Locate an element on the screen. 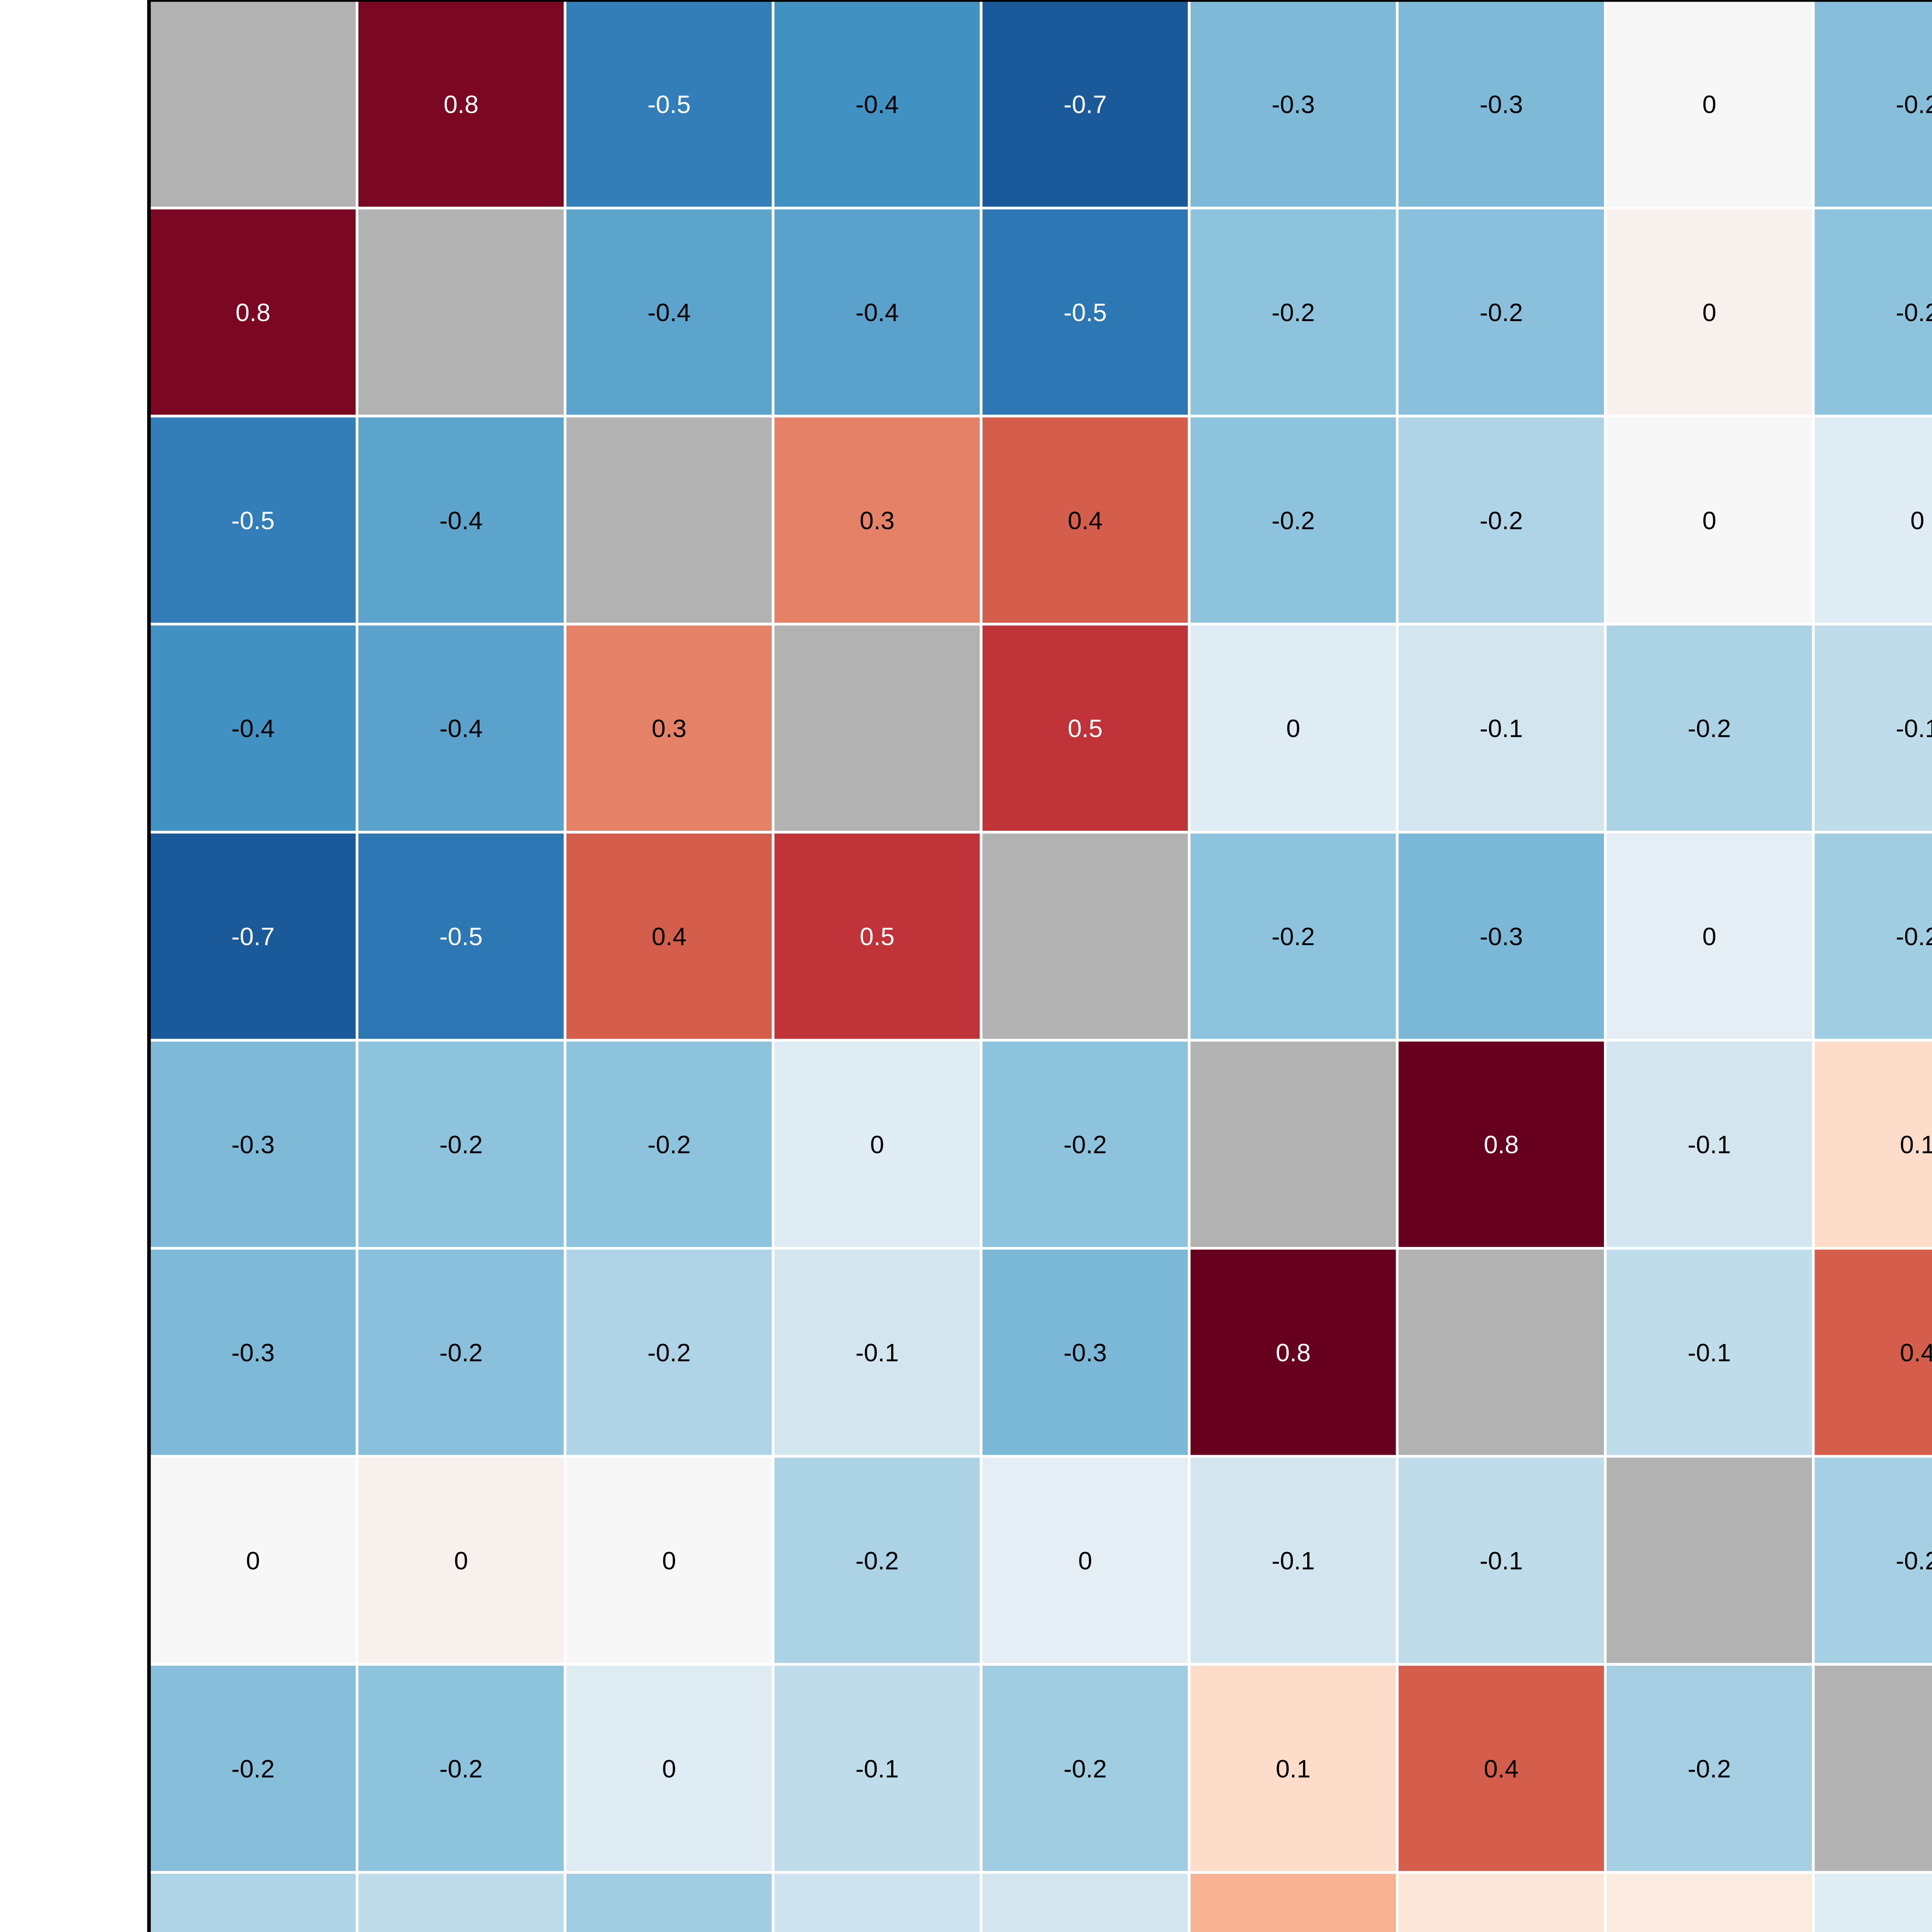 Image resolution: width=1932 pixels, height=1932 pixels. cell-value-label: 0.5 is located at coordinates (878, 936).